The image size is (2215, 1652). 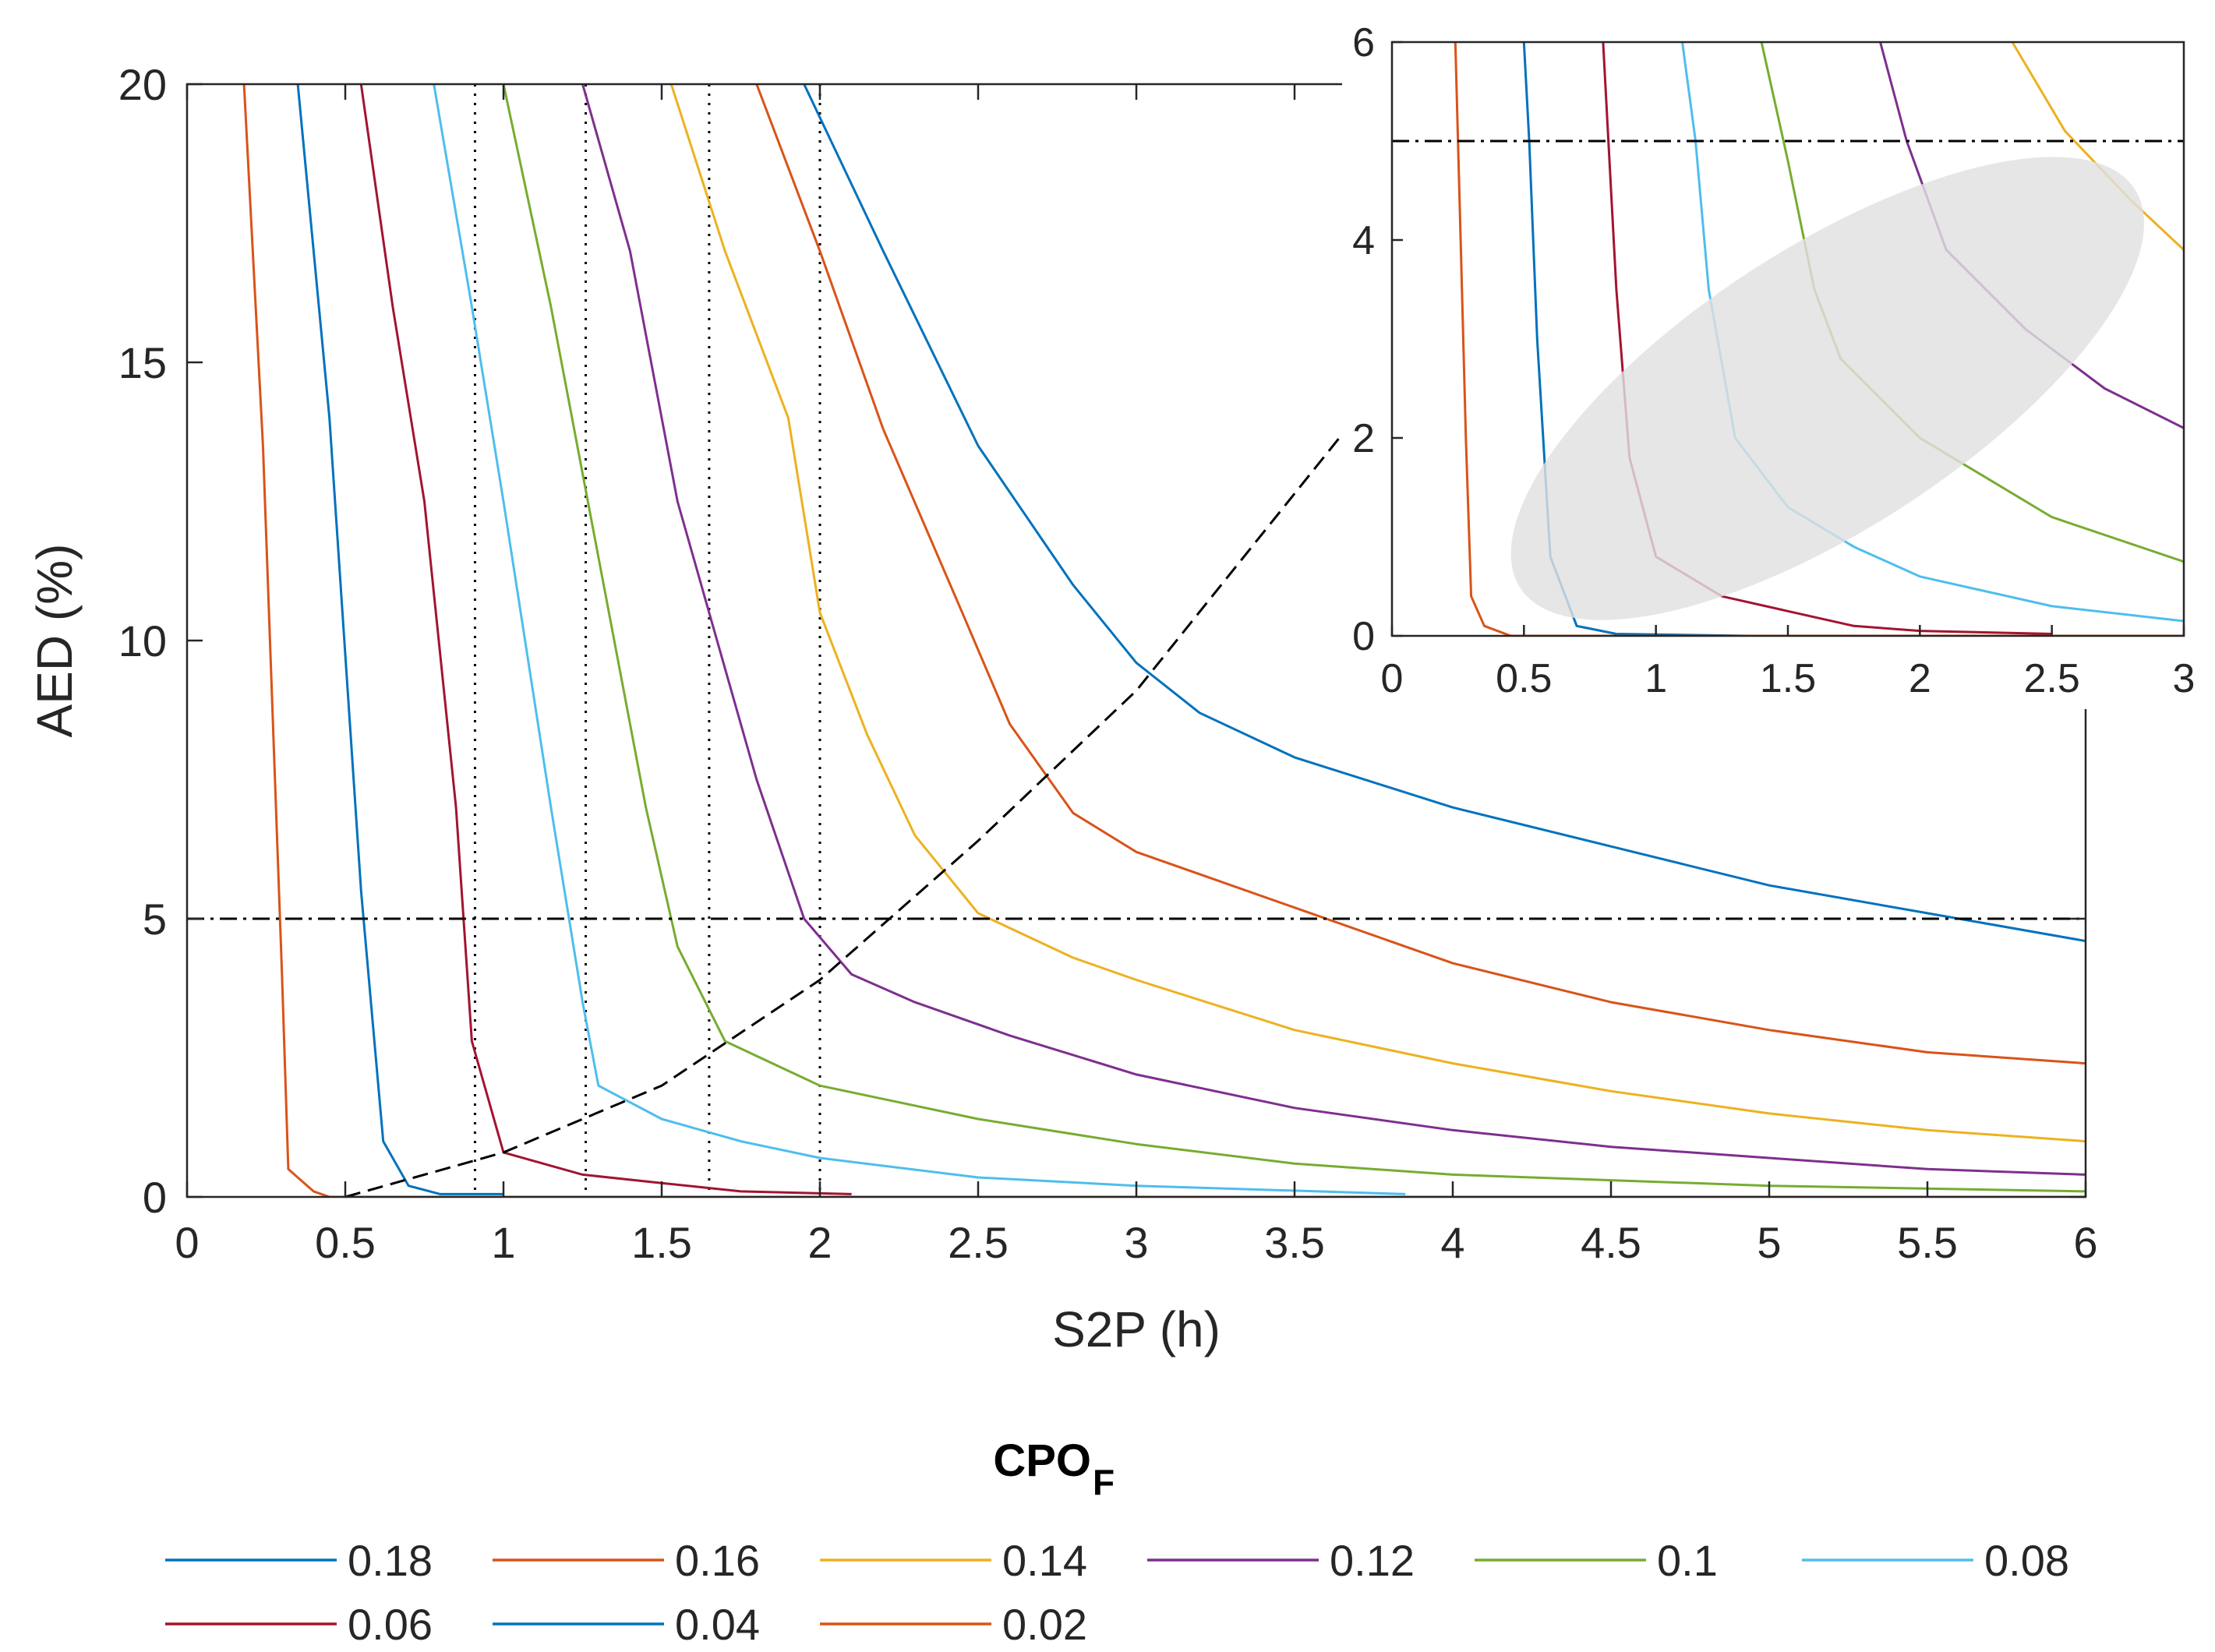 I want to click on inset-y-tick-label: 0, so click(x=1363, y=637).